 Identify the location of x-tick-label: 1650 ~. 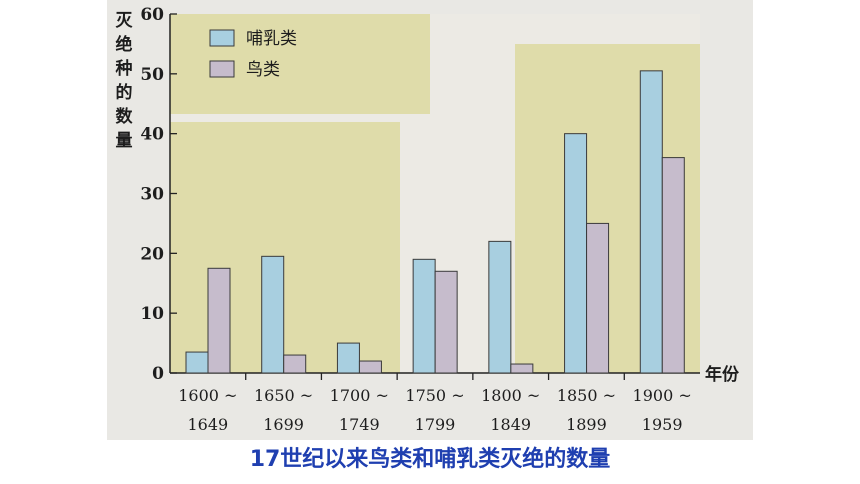
(283, 395).